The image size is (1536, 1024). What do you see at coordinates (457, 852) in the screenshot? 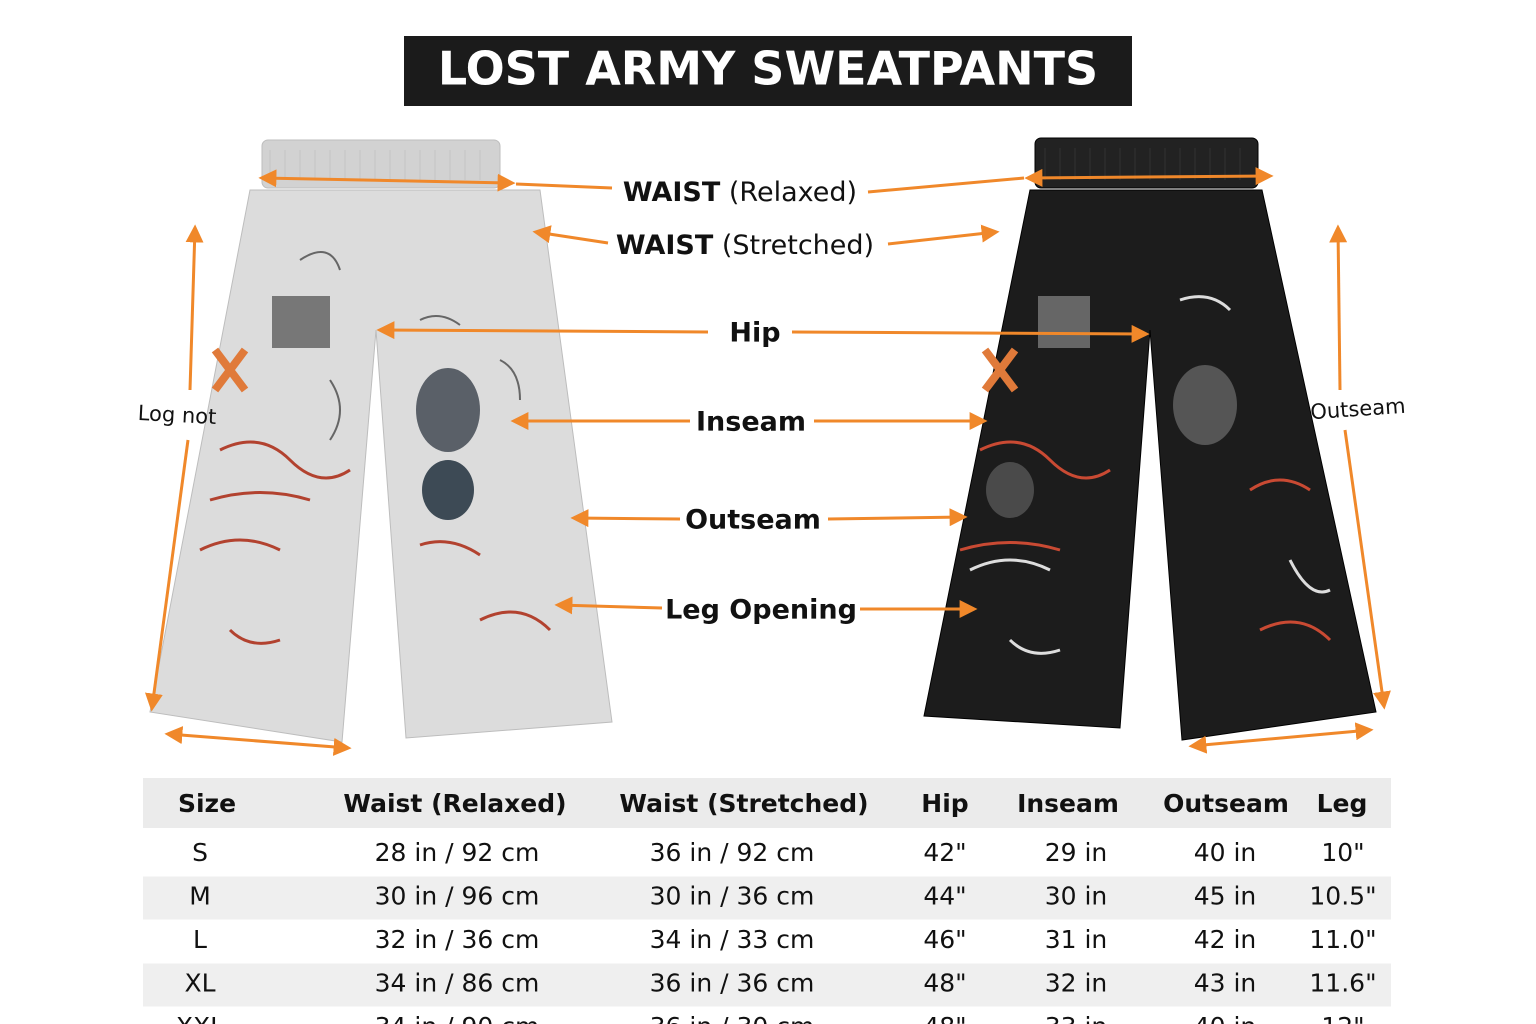
I see `table-cell: 28 in / 92 cm` at bounding box center [457, 852].